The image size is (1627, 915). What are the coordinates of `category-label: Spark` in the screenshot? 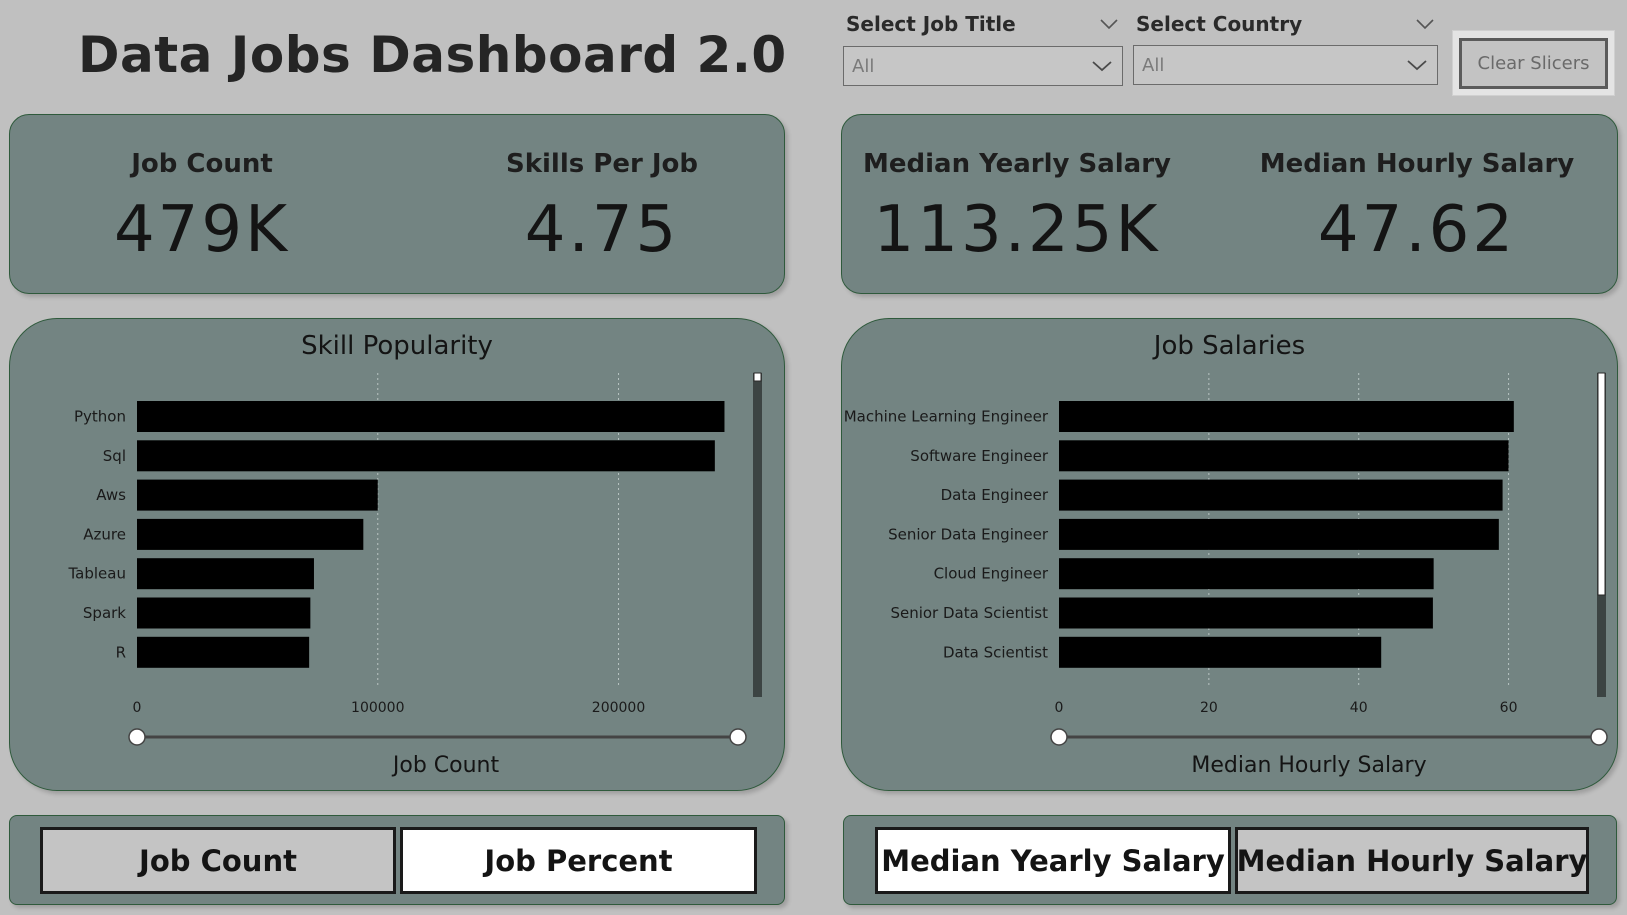 It's located at (104, 613).